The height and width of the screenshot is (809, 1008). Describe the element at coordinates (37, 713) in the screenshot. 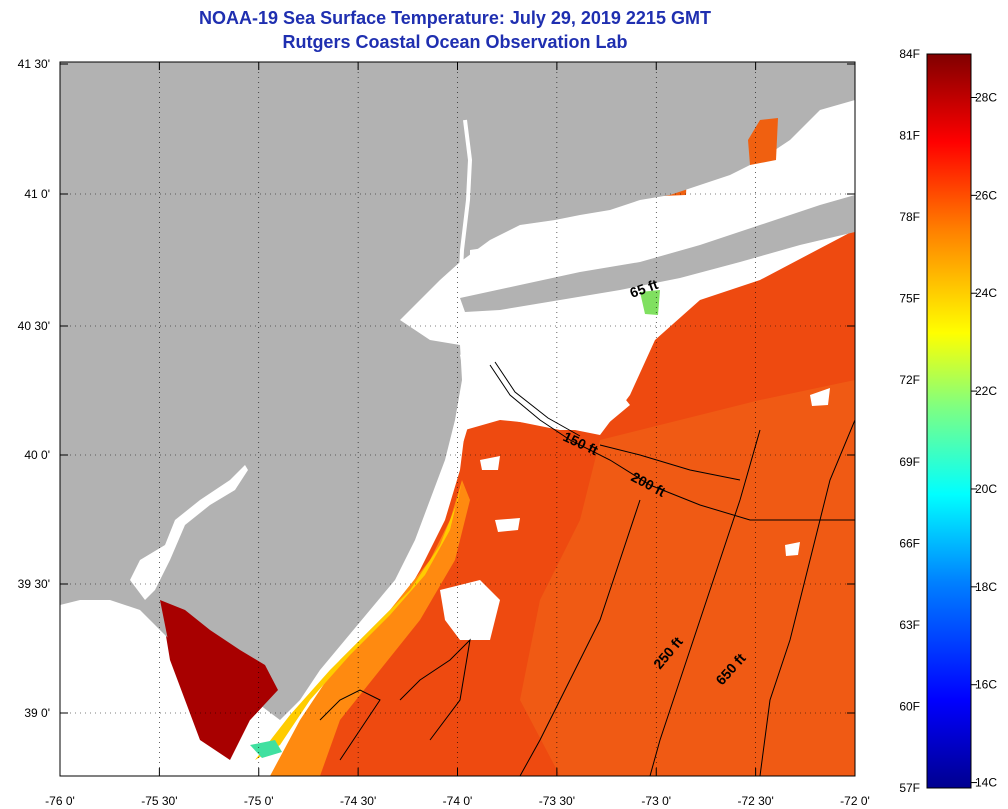

I see `lat-tick-label: 39 0'` at that location.